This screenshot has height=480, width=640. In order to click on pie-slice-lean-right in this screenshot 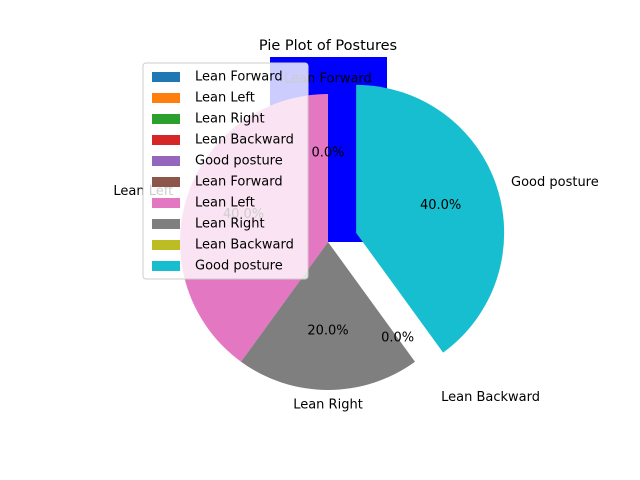, I will do `click(328, 316)`.